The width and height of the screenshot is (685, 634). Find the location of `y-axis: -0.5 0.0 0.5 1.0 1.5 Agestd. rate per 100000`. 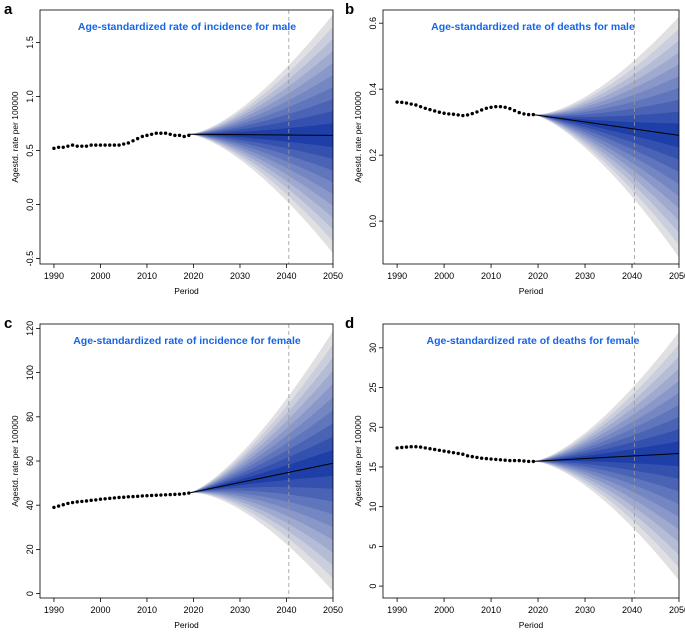

y-axis: -0.5 0.0 0.5 1.0 1.5 Agestd. rate per 100000 is located at coordinates (25, 151).